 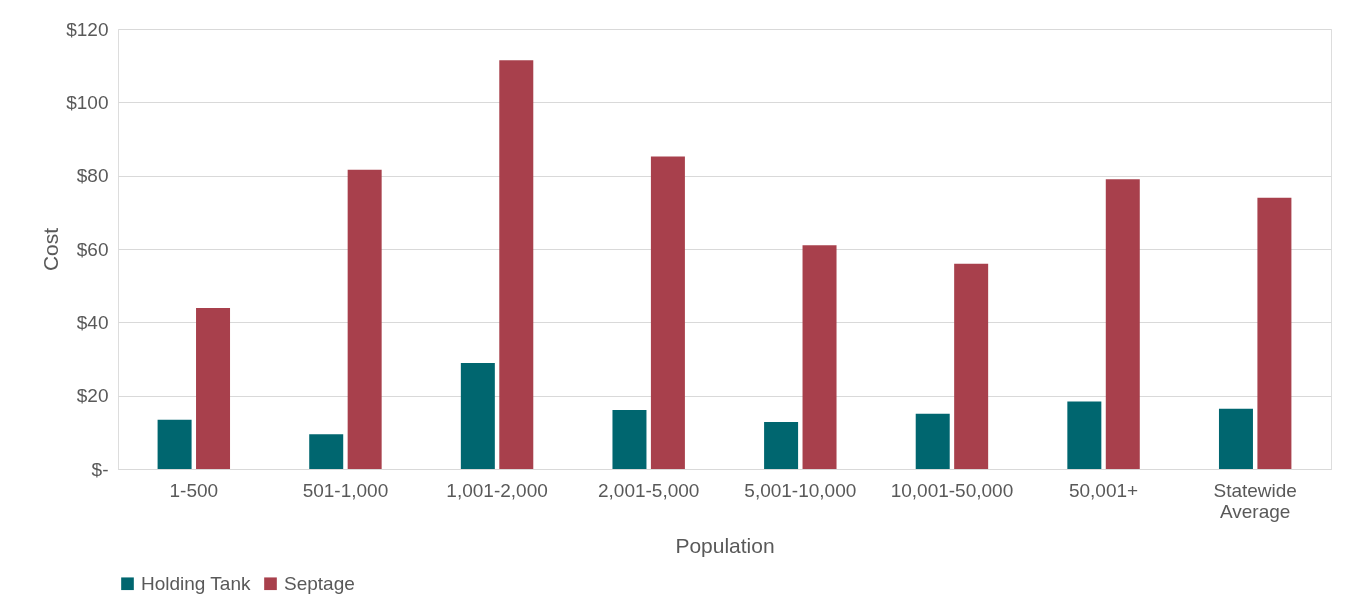 I want to click on y-tick-label: $40, so click(x=92, y=322).